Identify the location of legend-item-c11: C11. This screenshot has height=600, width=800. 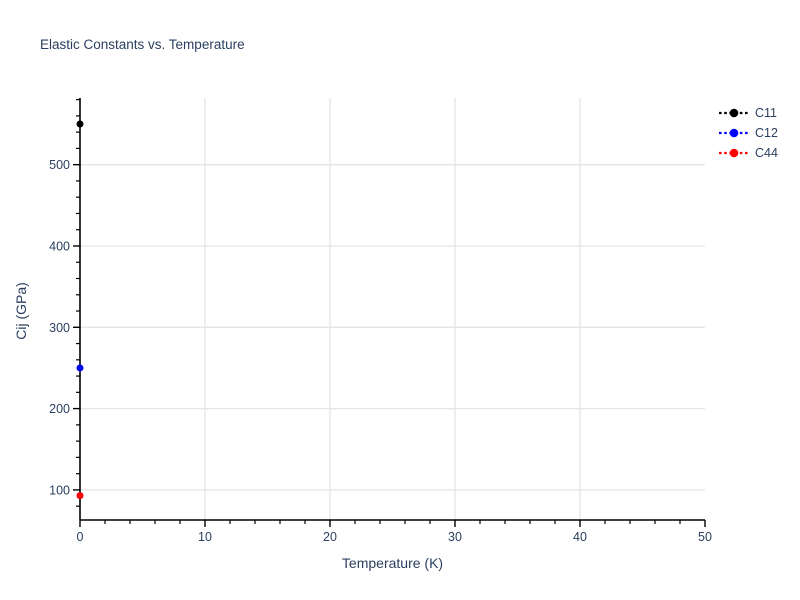
(748, 113).